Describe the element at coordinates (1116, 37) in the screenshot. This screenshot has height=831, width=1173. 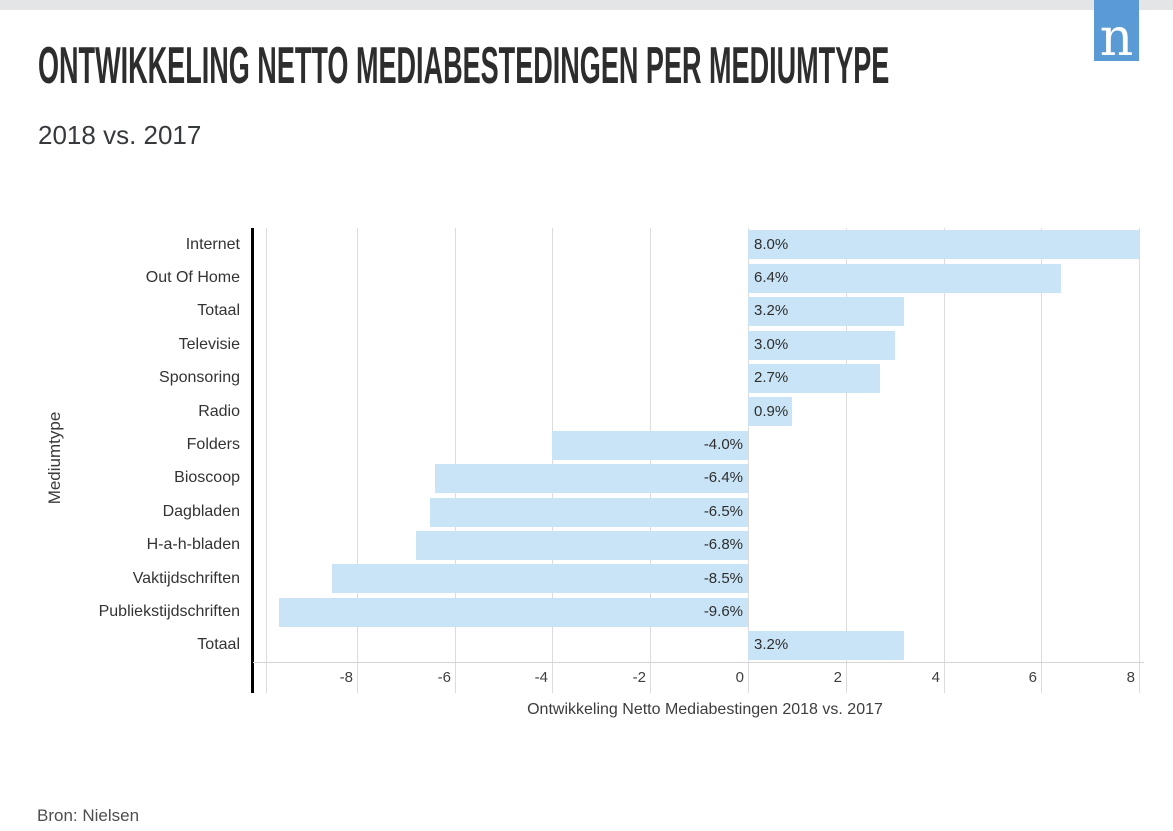
I see `nielsen-logo-letter: n` at that location.